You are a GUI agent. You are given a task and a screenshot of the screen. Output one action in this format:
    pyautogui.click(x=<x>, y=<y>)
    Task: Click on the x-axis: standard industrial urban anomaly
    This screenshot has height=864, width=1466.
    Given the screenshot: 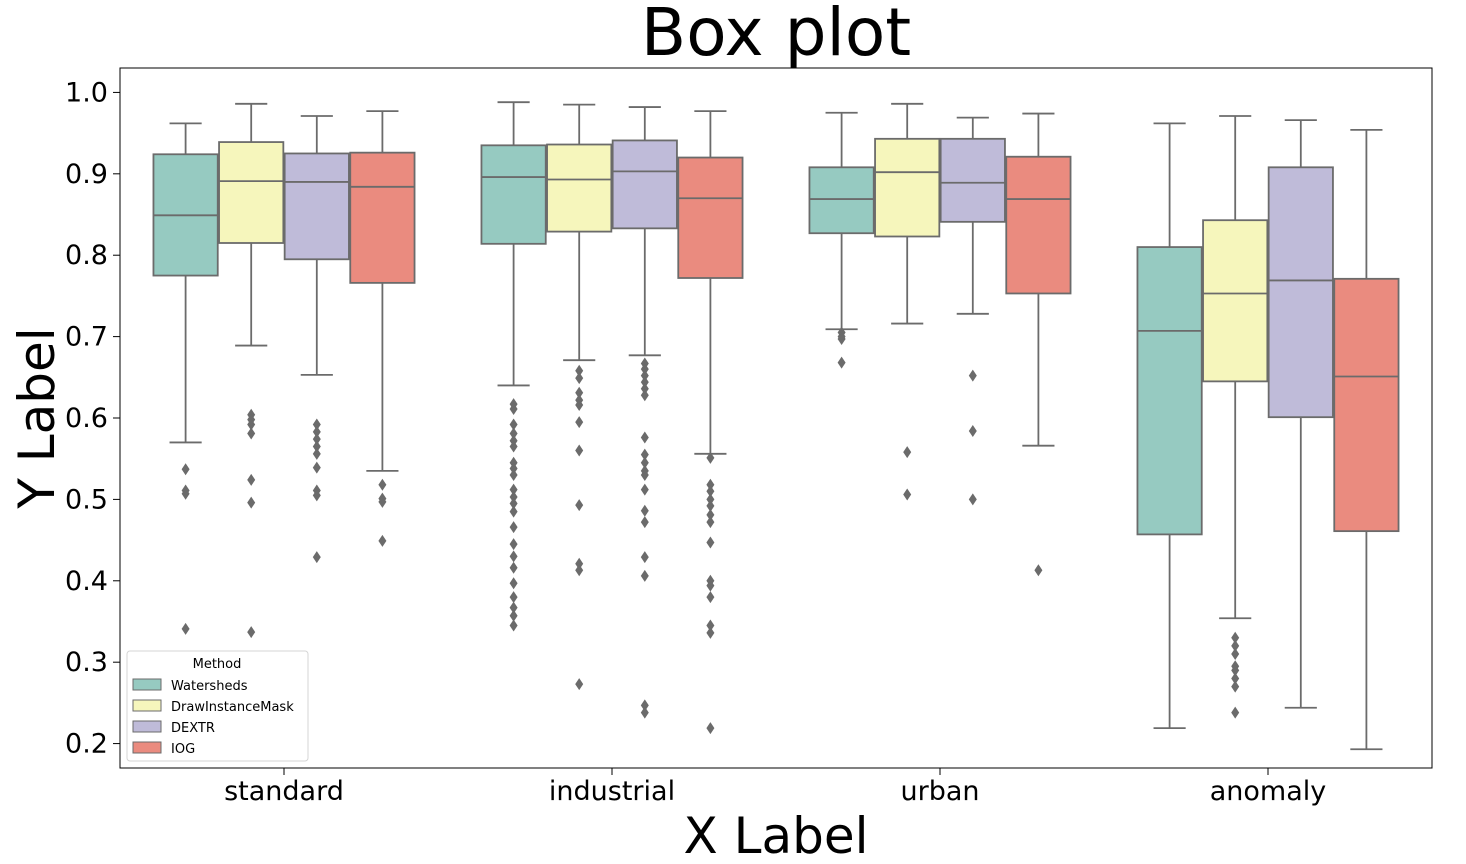 What is the action you would take?
    pyautogui.click(x=775, y=787)
    